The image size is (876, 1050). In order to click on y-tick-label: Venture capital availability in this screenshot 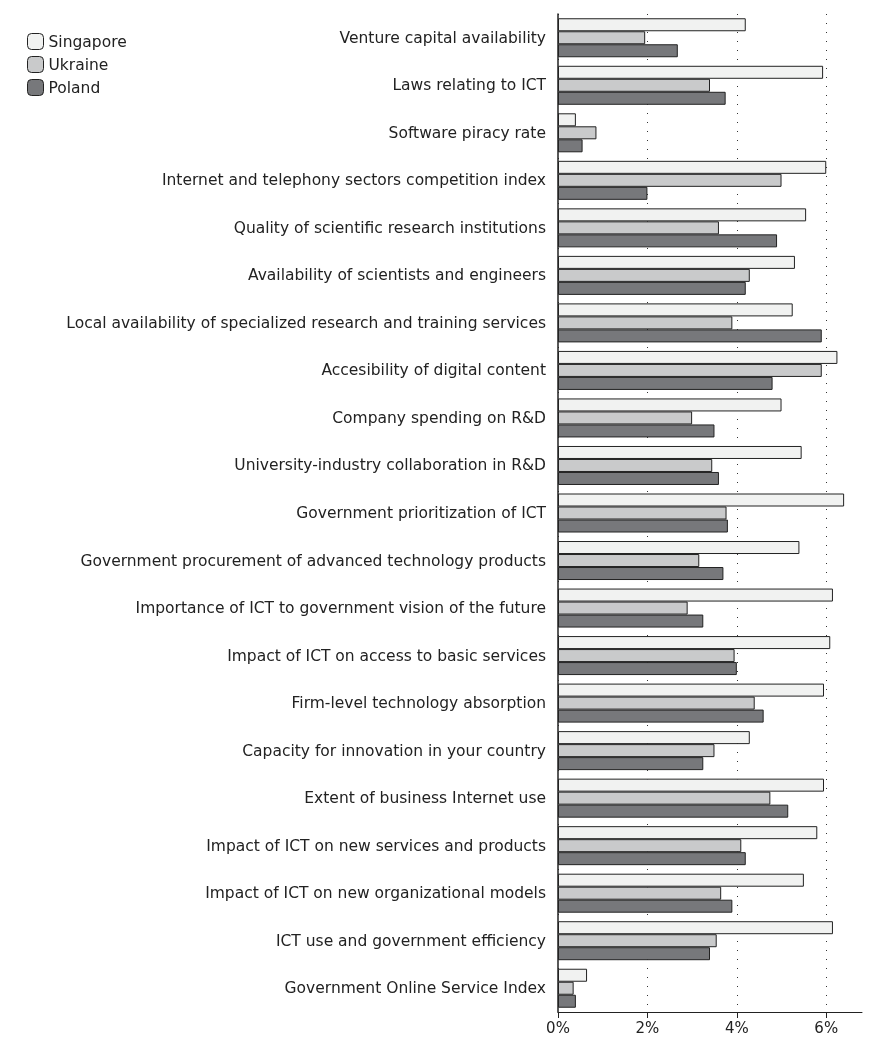, I will do `click(442, 37)`.